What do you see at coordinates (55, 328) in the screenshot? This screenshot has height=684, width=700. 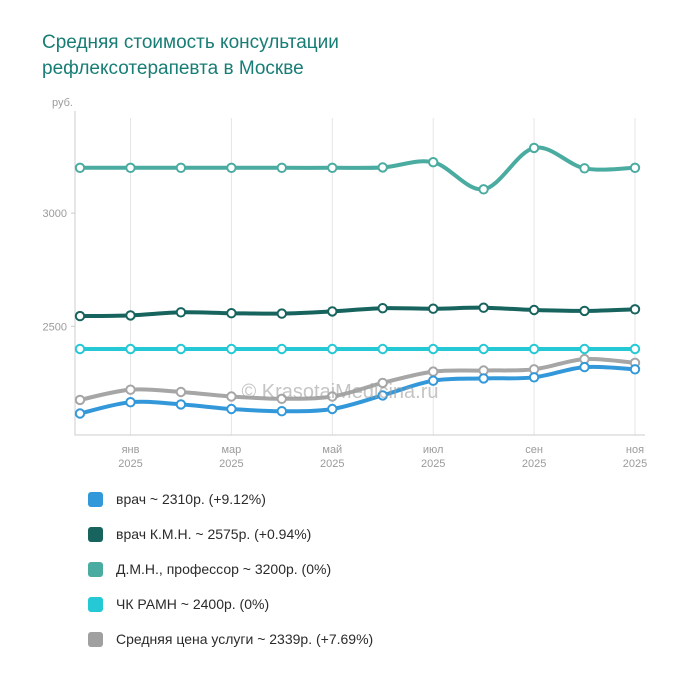 I see `svg-text: 2500` at bounding box center [55, 328].